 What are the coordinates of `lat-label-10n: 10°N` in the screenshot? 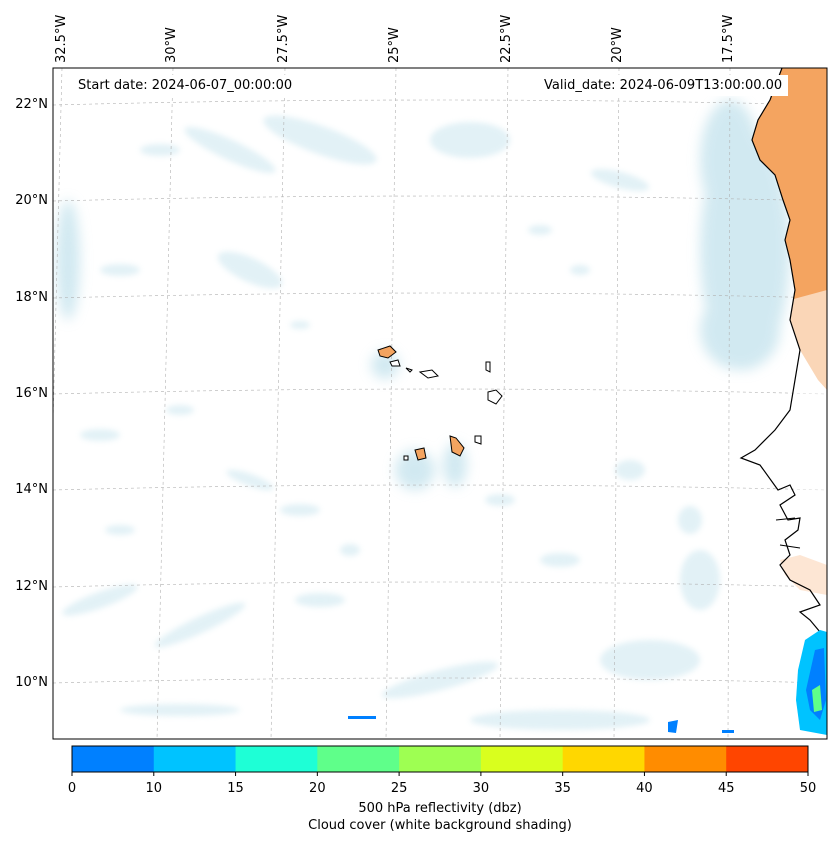 It's located at (31, 682).